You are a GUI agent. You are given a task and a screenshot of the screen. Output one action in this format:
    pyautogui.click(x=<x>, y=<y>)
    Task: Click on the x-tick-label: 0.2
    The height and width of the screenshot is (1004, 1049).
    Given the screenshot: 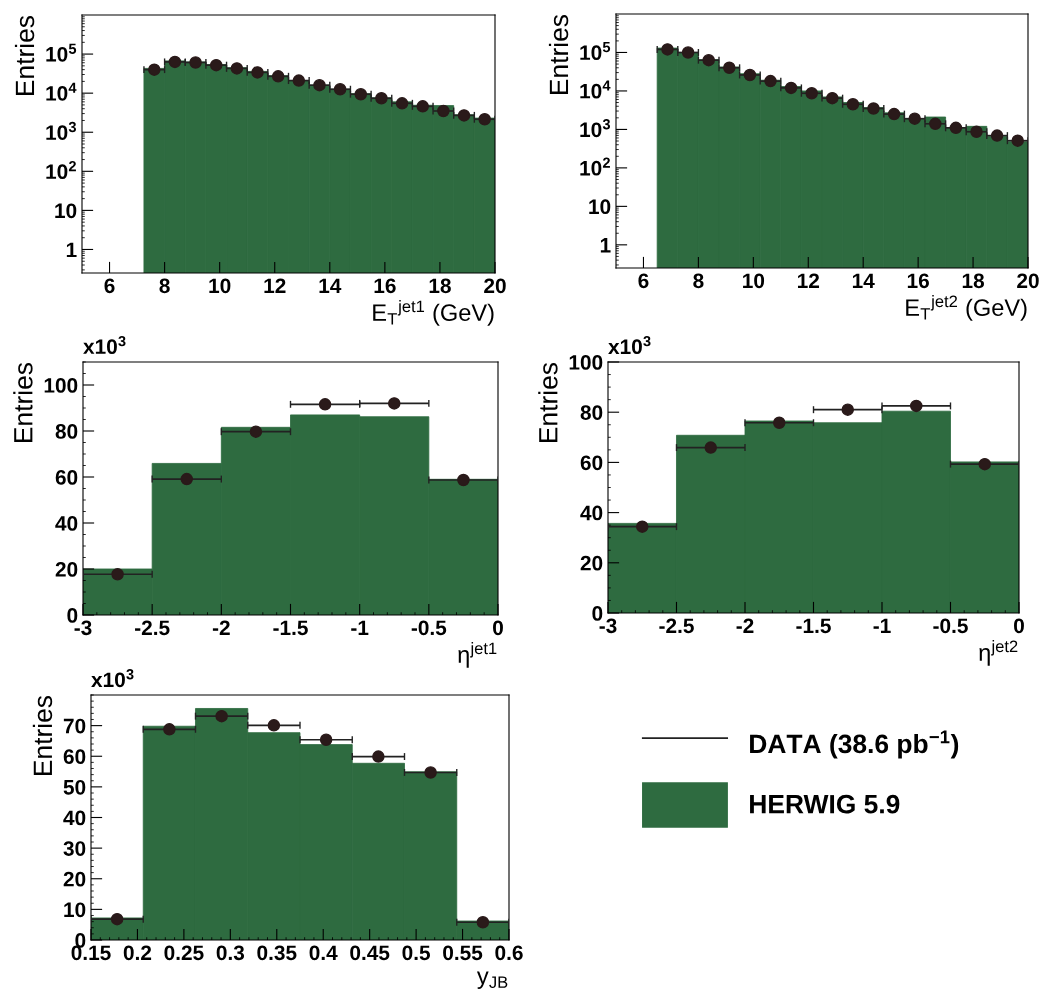 What is the action you would take?
    pyautogui.click(x=137, y=953)
    